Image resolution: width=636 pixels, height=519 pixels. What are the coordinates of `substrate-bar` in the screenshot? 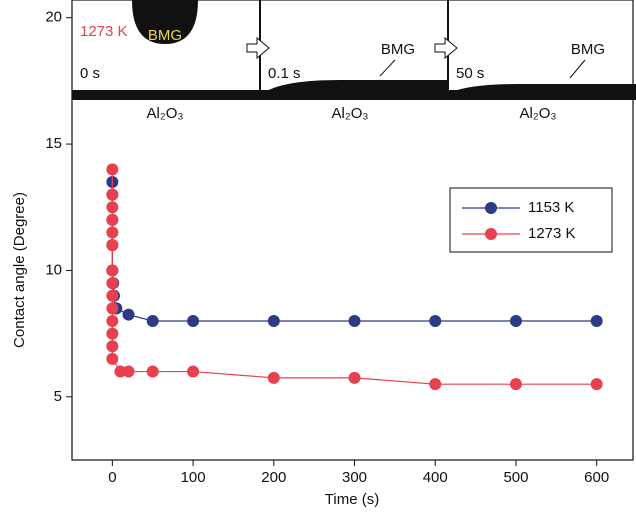 It's located at (354, 95).